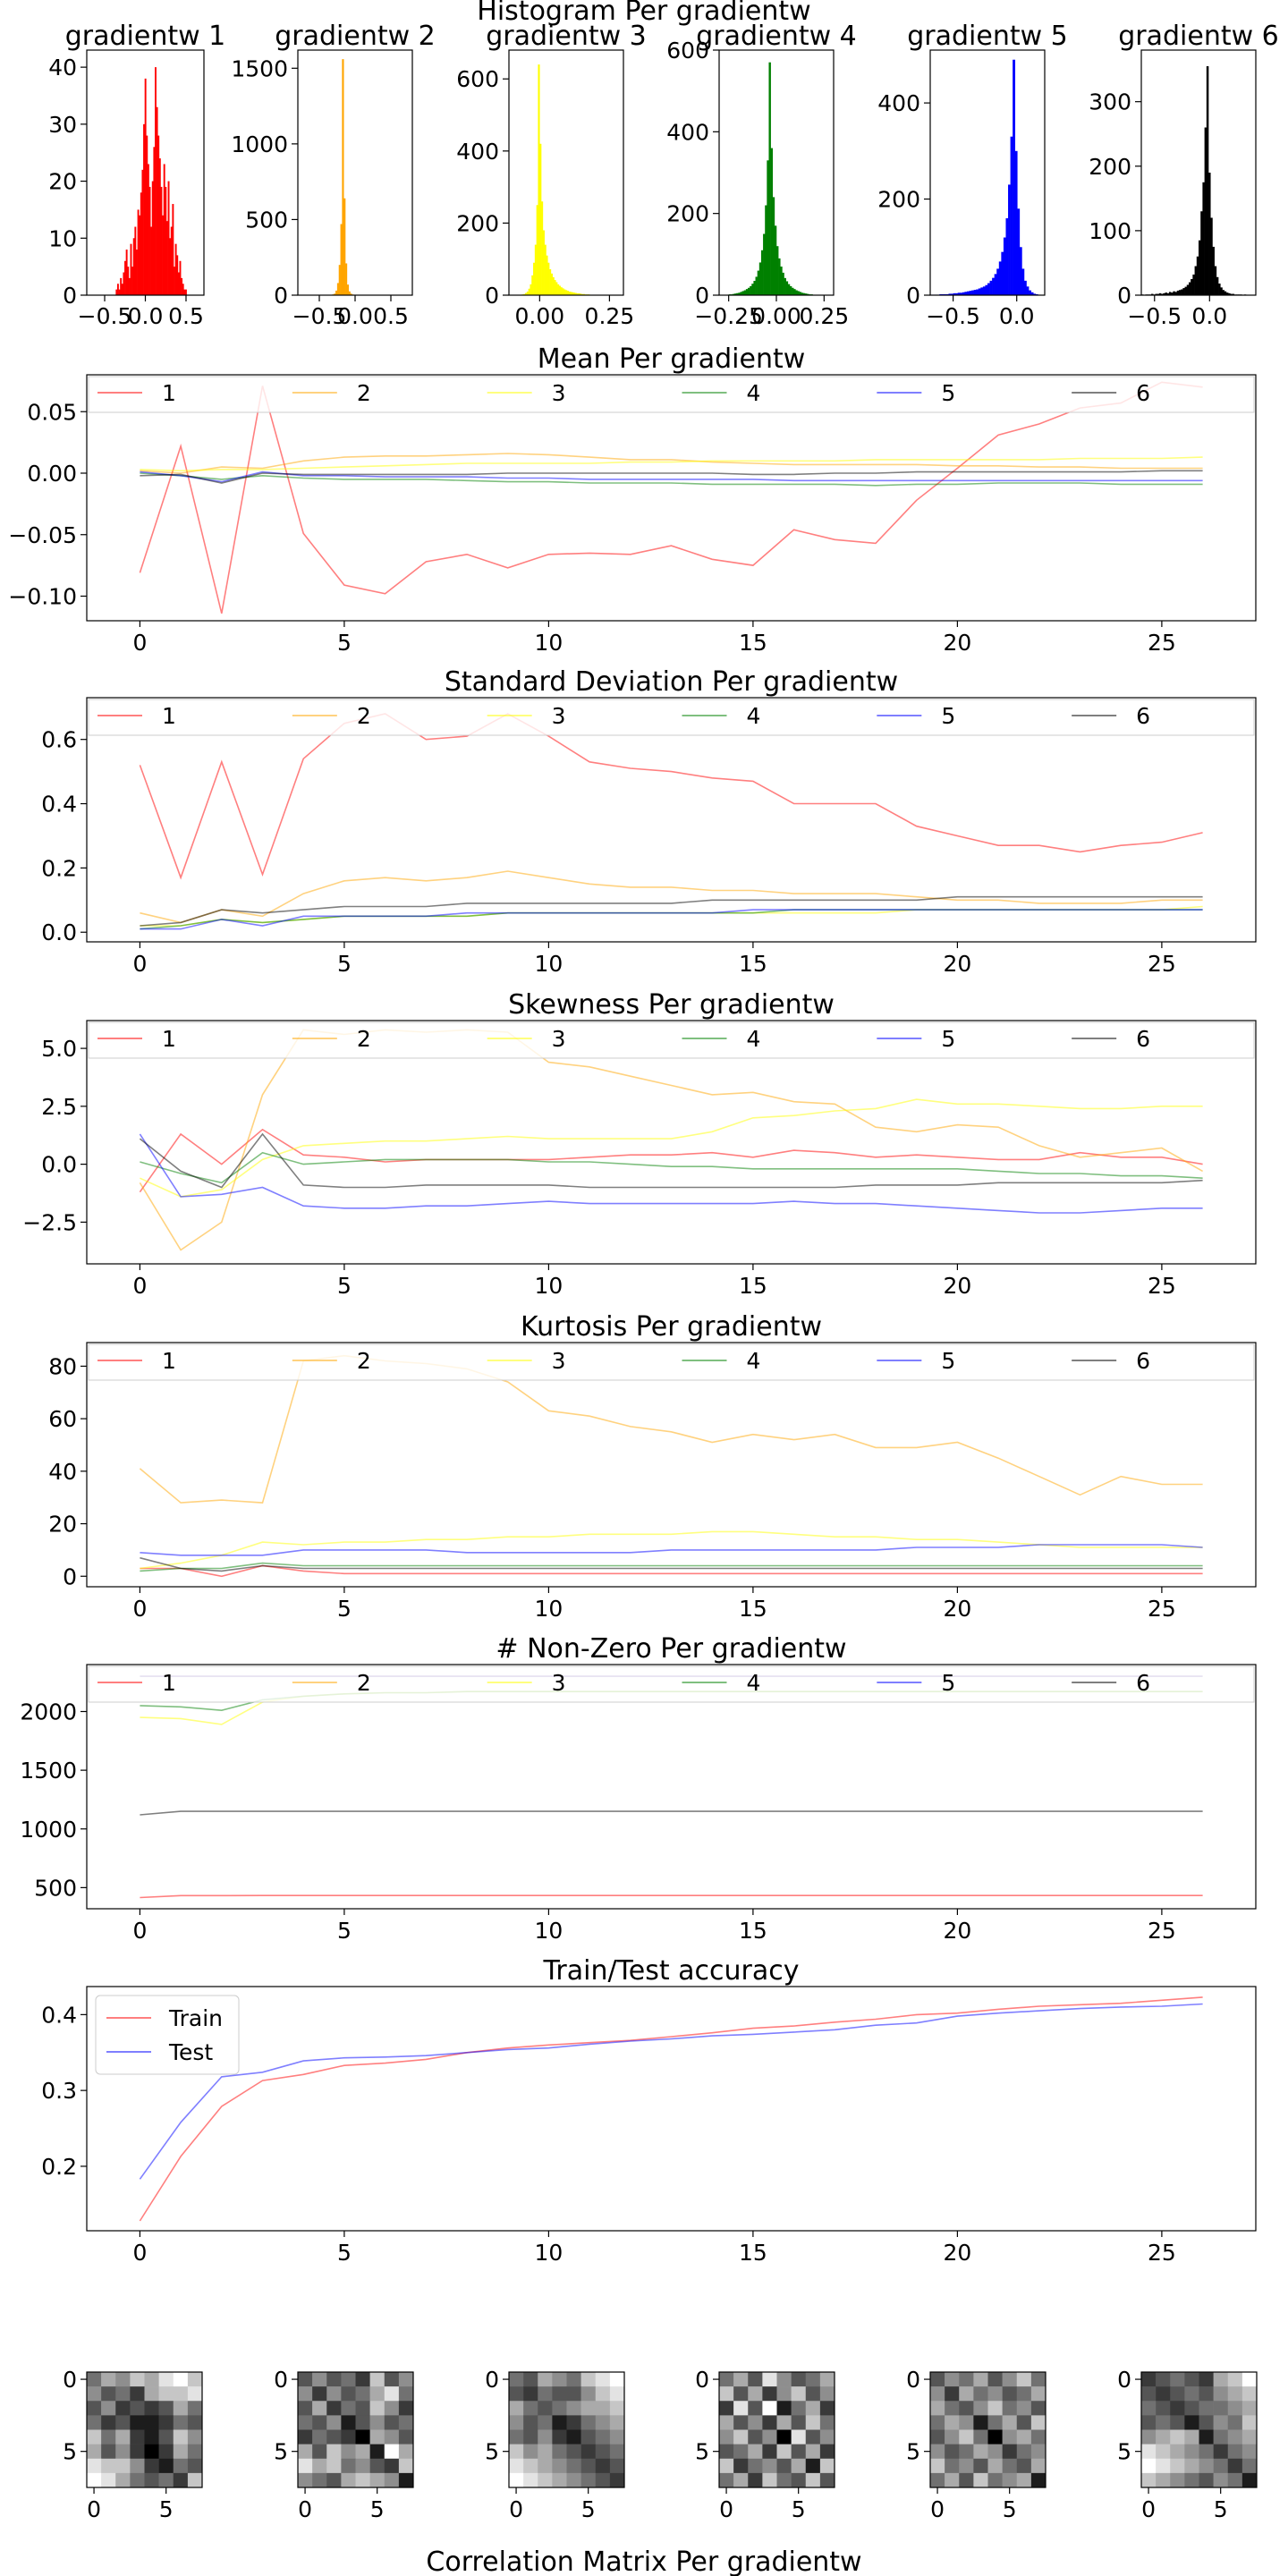 Image resolution: width=1288 pixels, height=2576 pixels. What do you see at coordinates (643, 13) in the screenshot?
I see `histogram-suptitle: Histogram Per gradientw` at bounding box center [643, 13].